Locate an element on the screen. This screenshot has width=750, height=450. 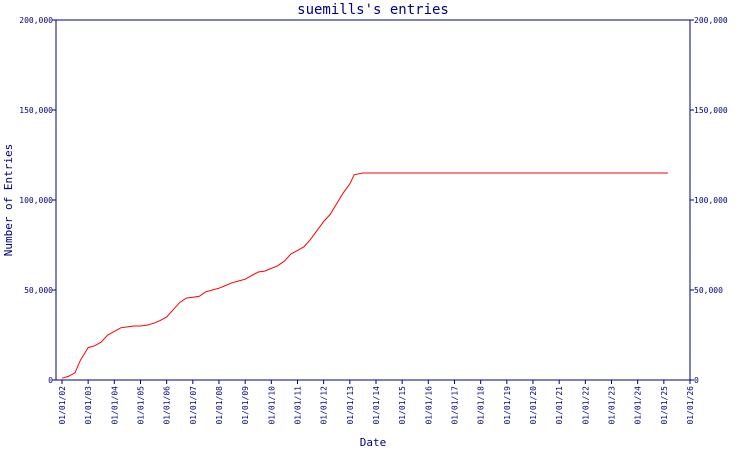
y-tick-label-right: 100,000 is located at coordinates (711, 200).